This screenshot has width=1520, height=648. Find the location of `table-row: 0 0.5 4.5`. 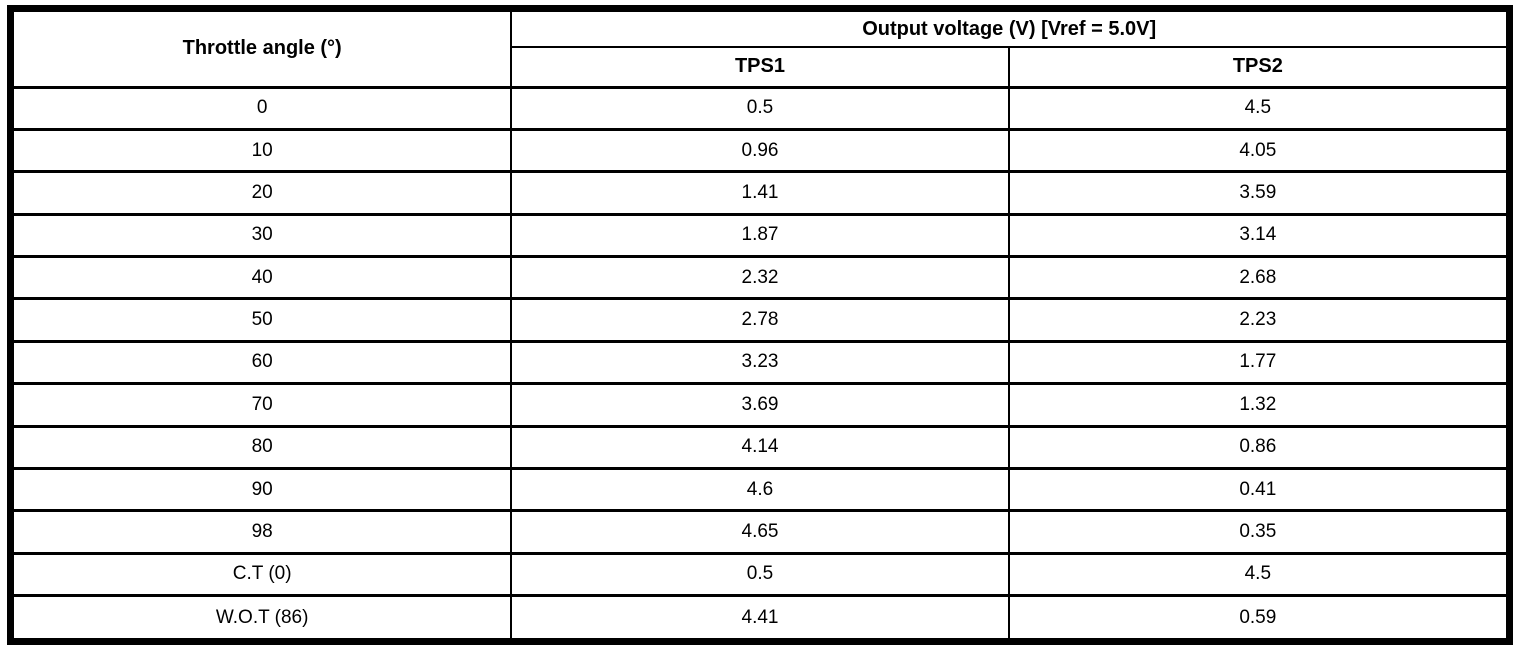

table-row: 0 0.5 4.5 is located at coordinates (760, 108).